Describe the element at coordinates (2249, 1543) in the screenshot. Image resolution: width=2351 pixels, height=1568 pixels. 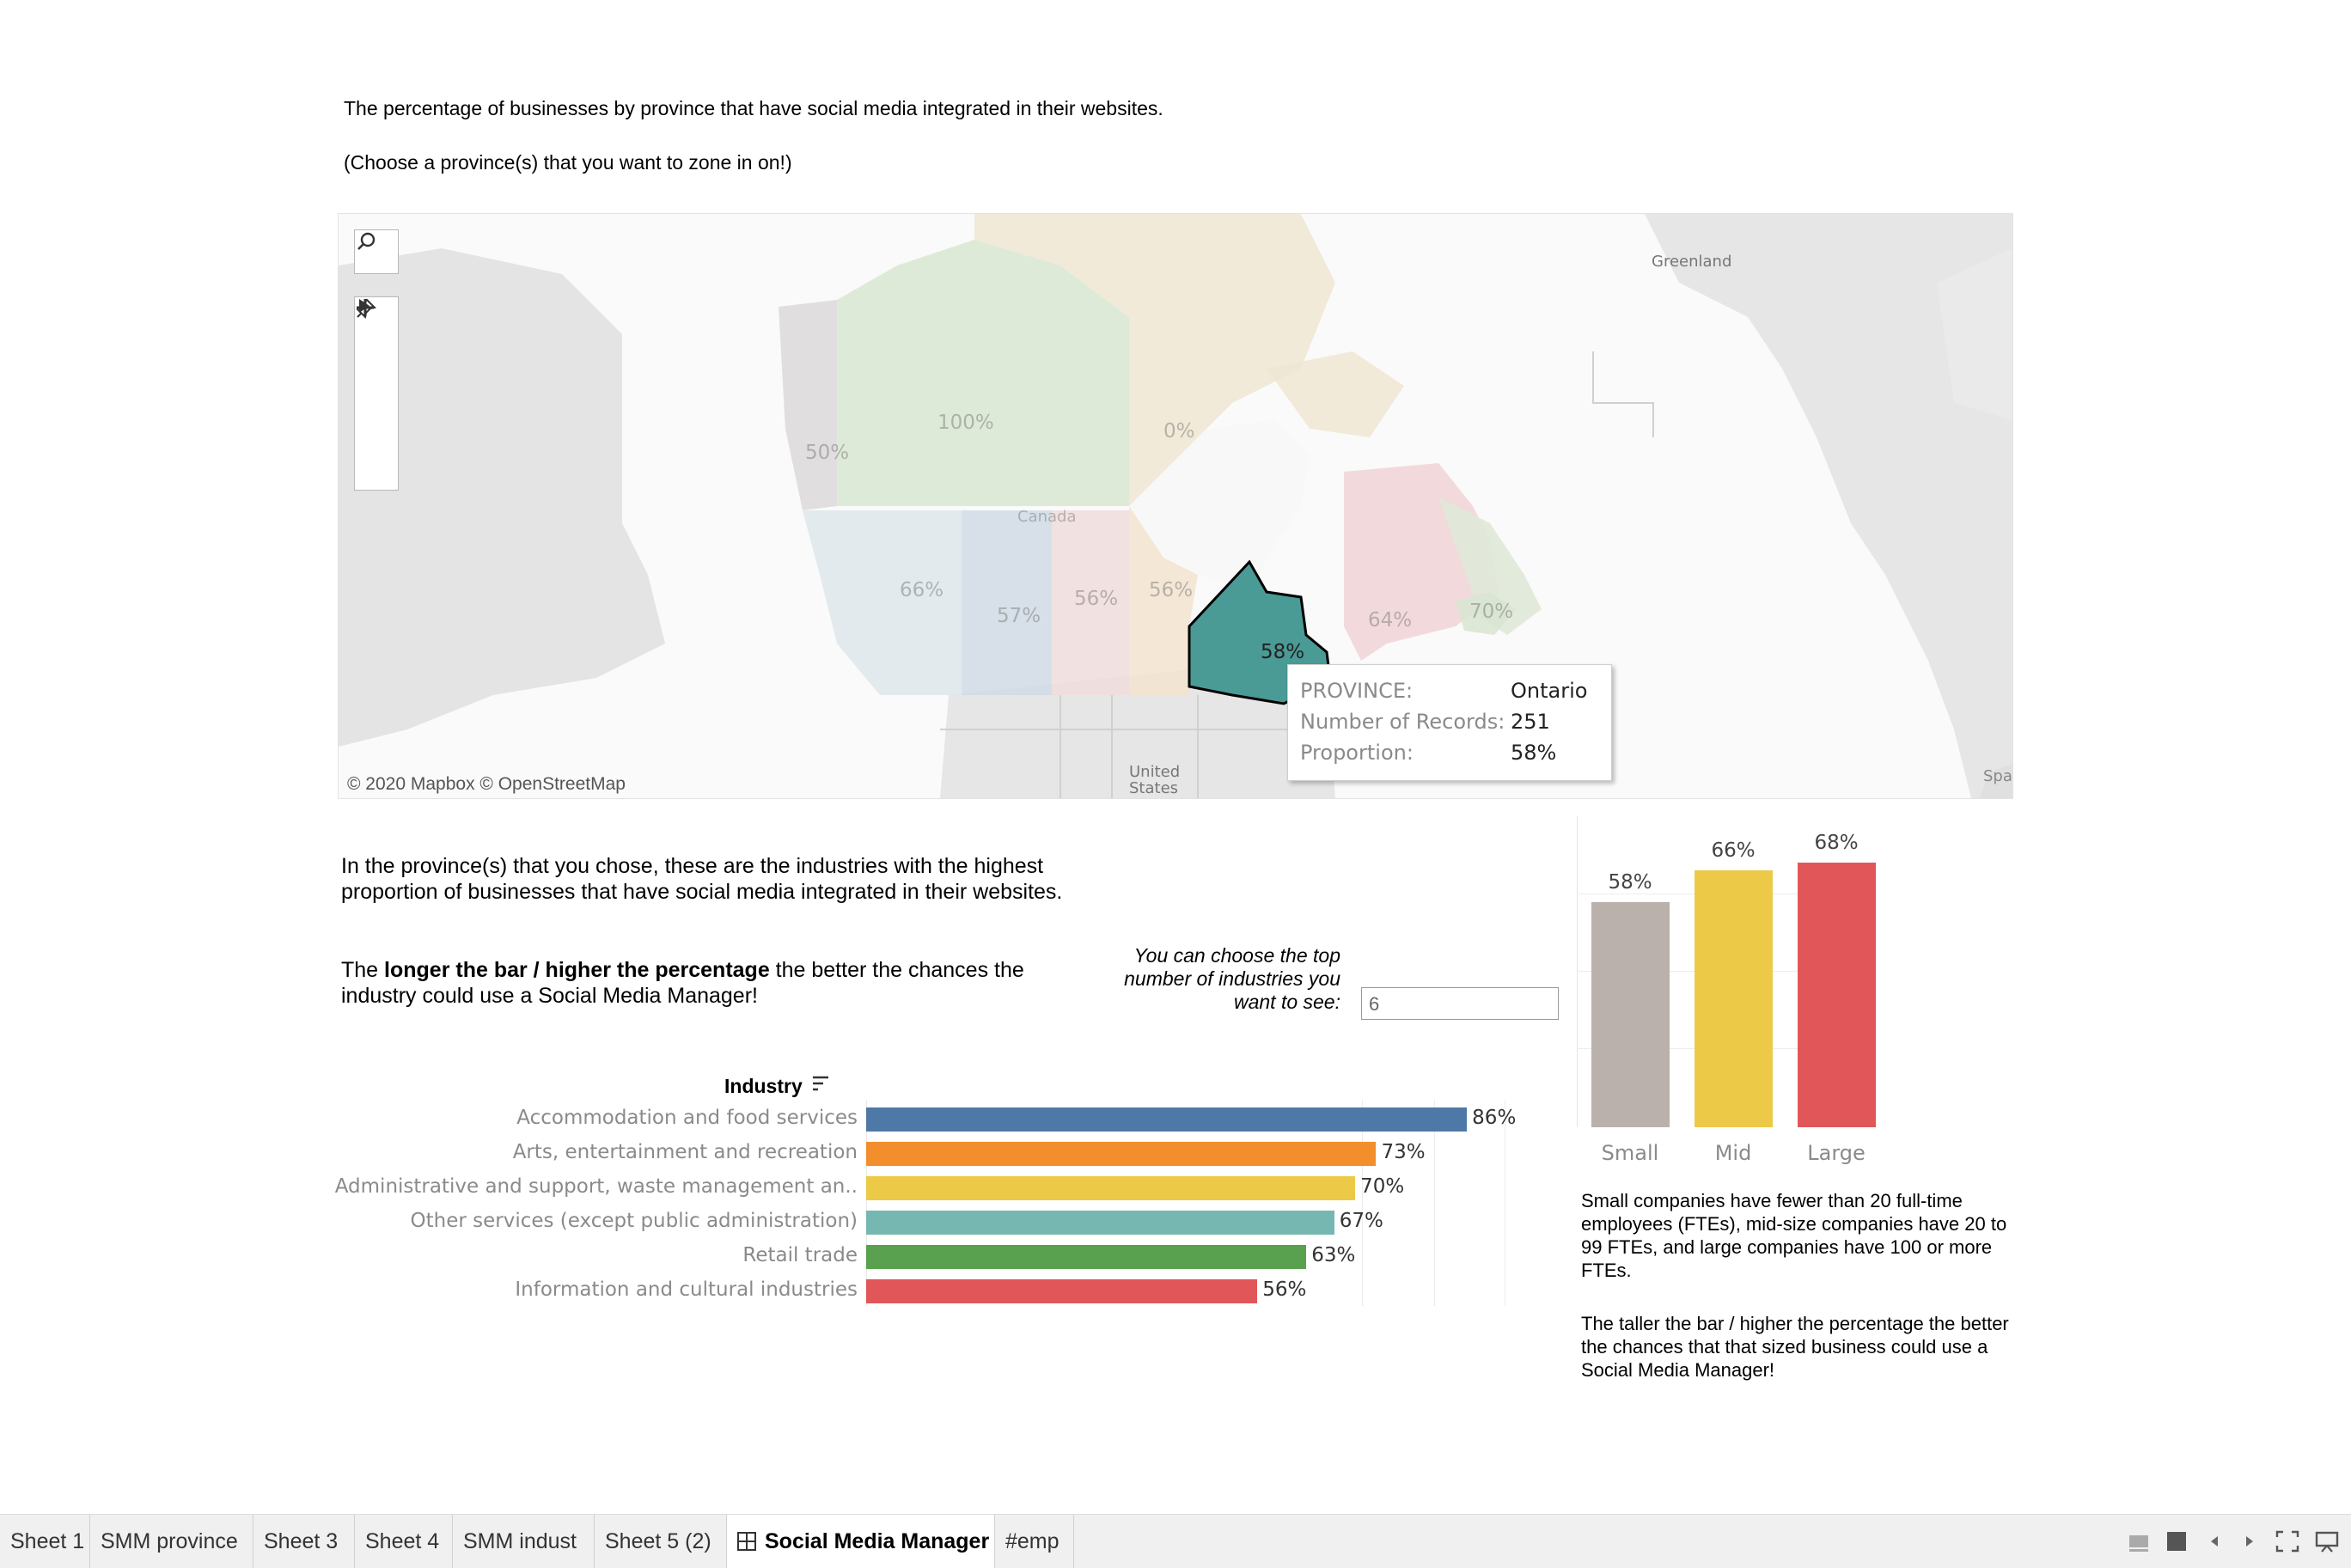
I see `next-sheet-icon` at that location.